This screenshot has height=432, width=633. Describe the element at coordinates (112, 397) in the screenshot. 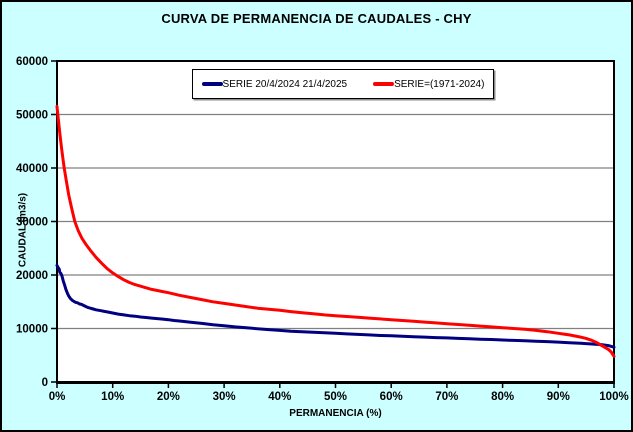

I see `svg-text: 10%` at that location.